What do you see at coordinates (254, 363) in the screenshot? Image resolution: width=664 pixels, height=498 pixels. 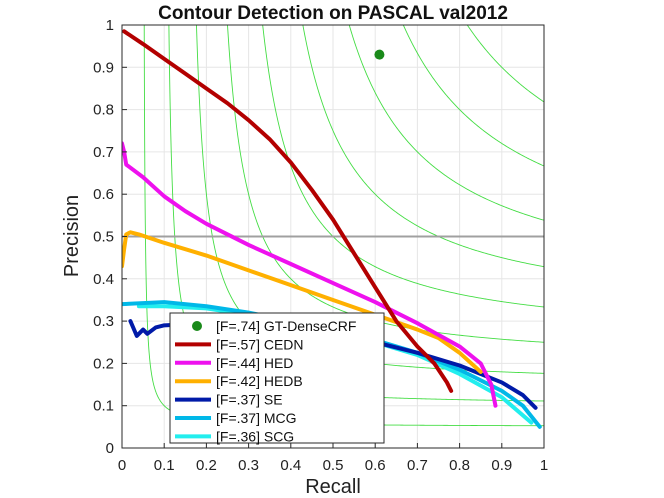 I see `legend-label-hed: [F=.44] HED` at bounding box center [254, 363].